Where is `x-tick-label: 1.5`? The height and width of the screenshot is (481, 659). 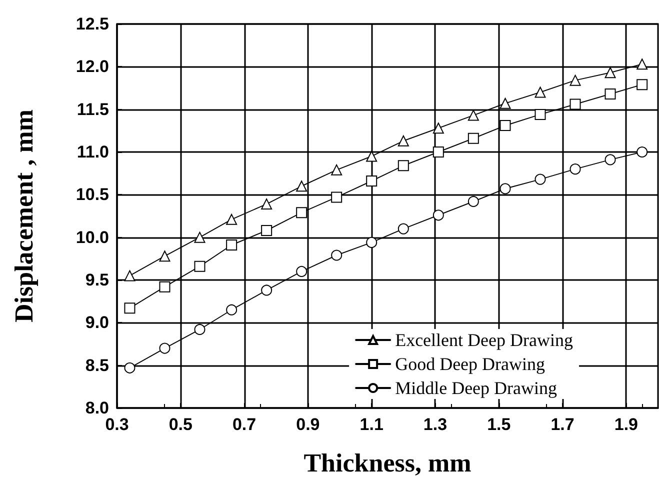
x-tick-label: 1.5 is located at coordinates (499, 424).